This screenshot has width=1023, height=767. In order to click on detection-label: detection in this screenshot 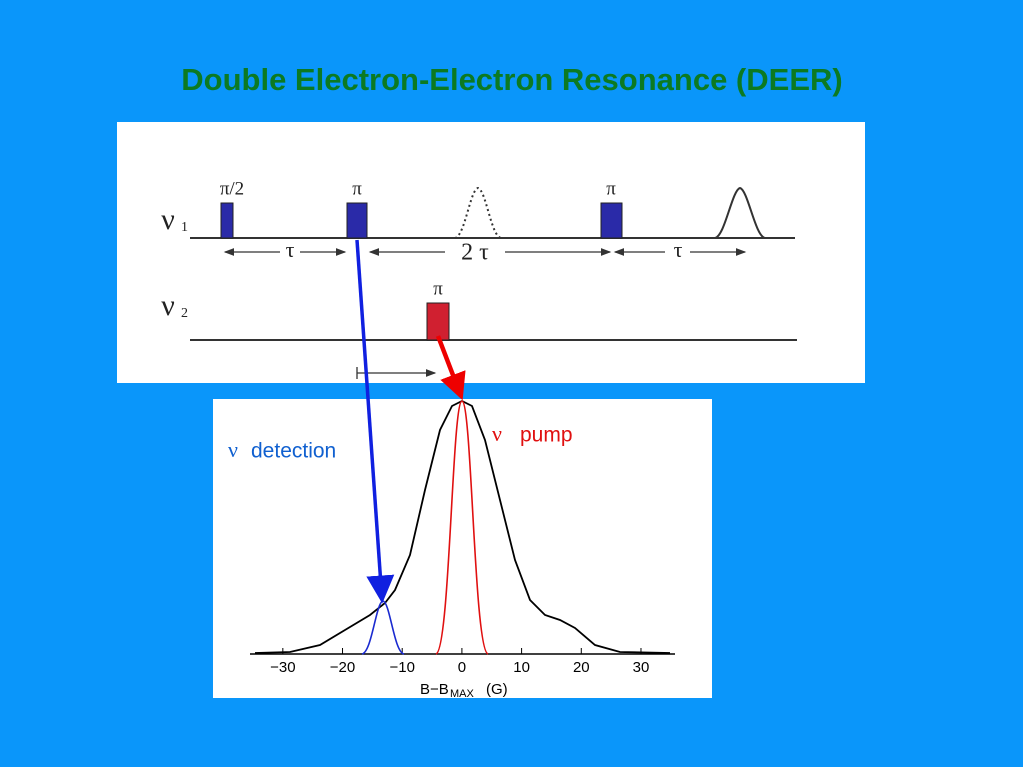, I will do `click(293, 451)`.